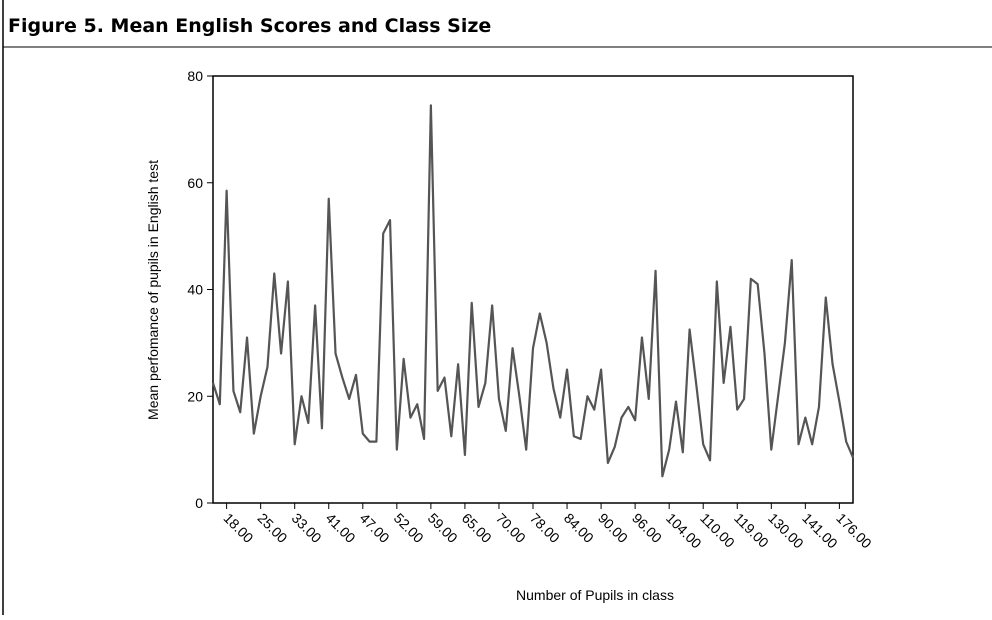 This screenshot has width=992, height=620. I want to click on x-tick-label: 59.00, so click(443, 528).